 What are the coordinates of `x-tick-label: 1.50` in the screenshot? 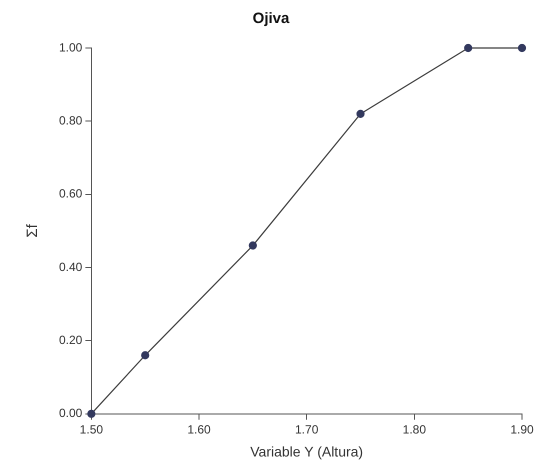 It's located at (92, 429).